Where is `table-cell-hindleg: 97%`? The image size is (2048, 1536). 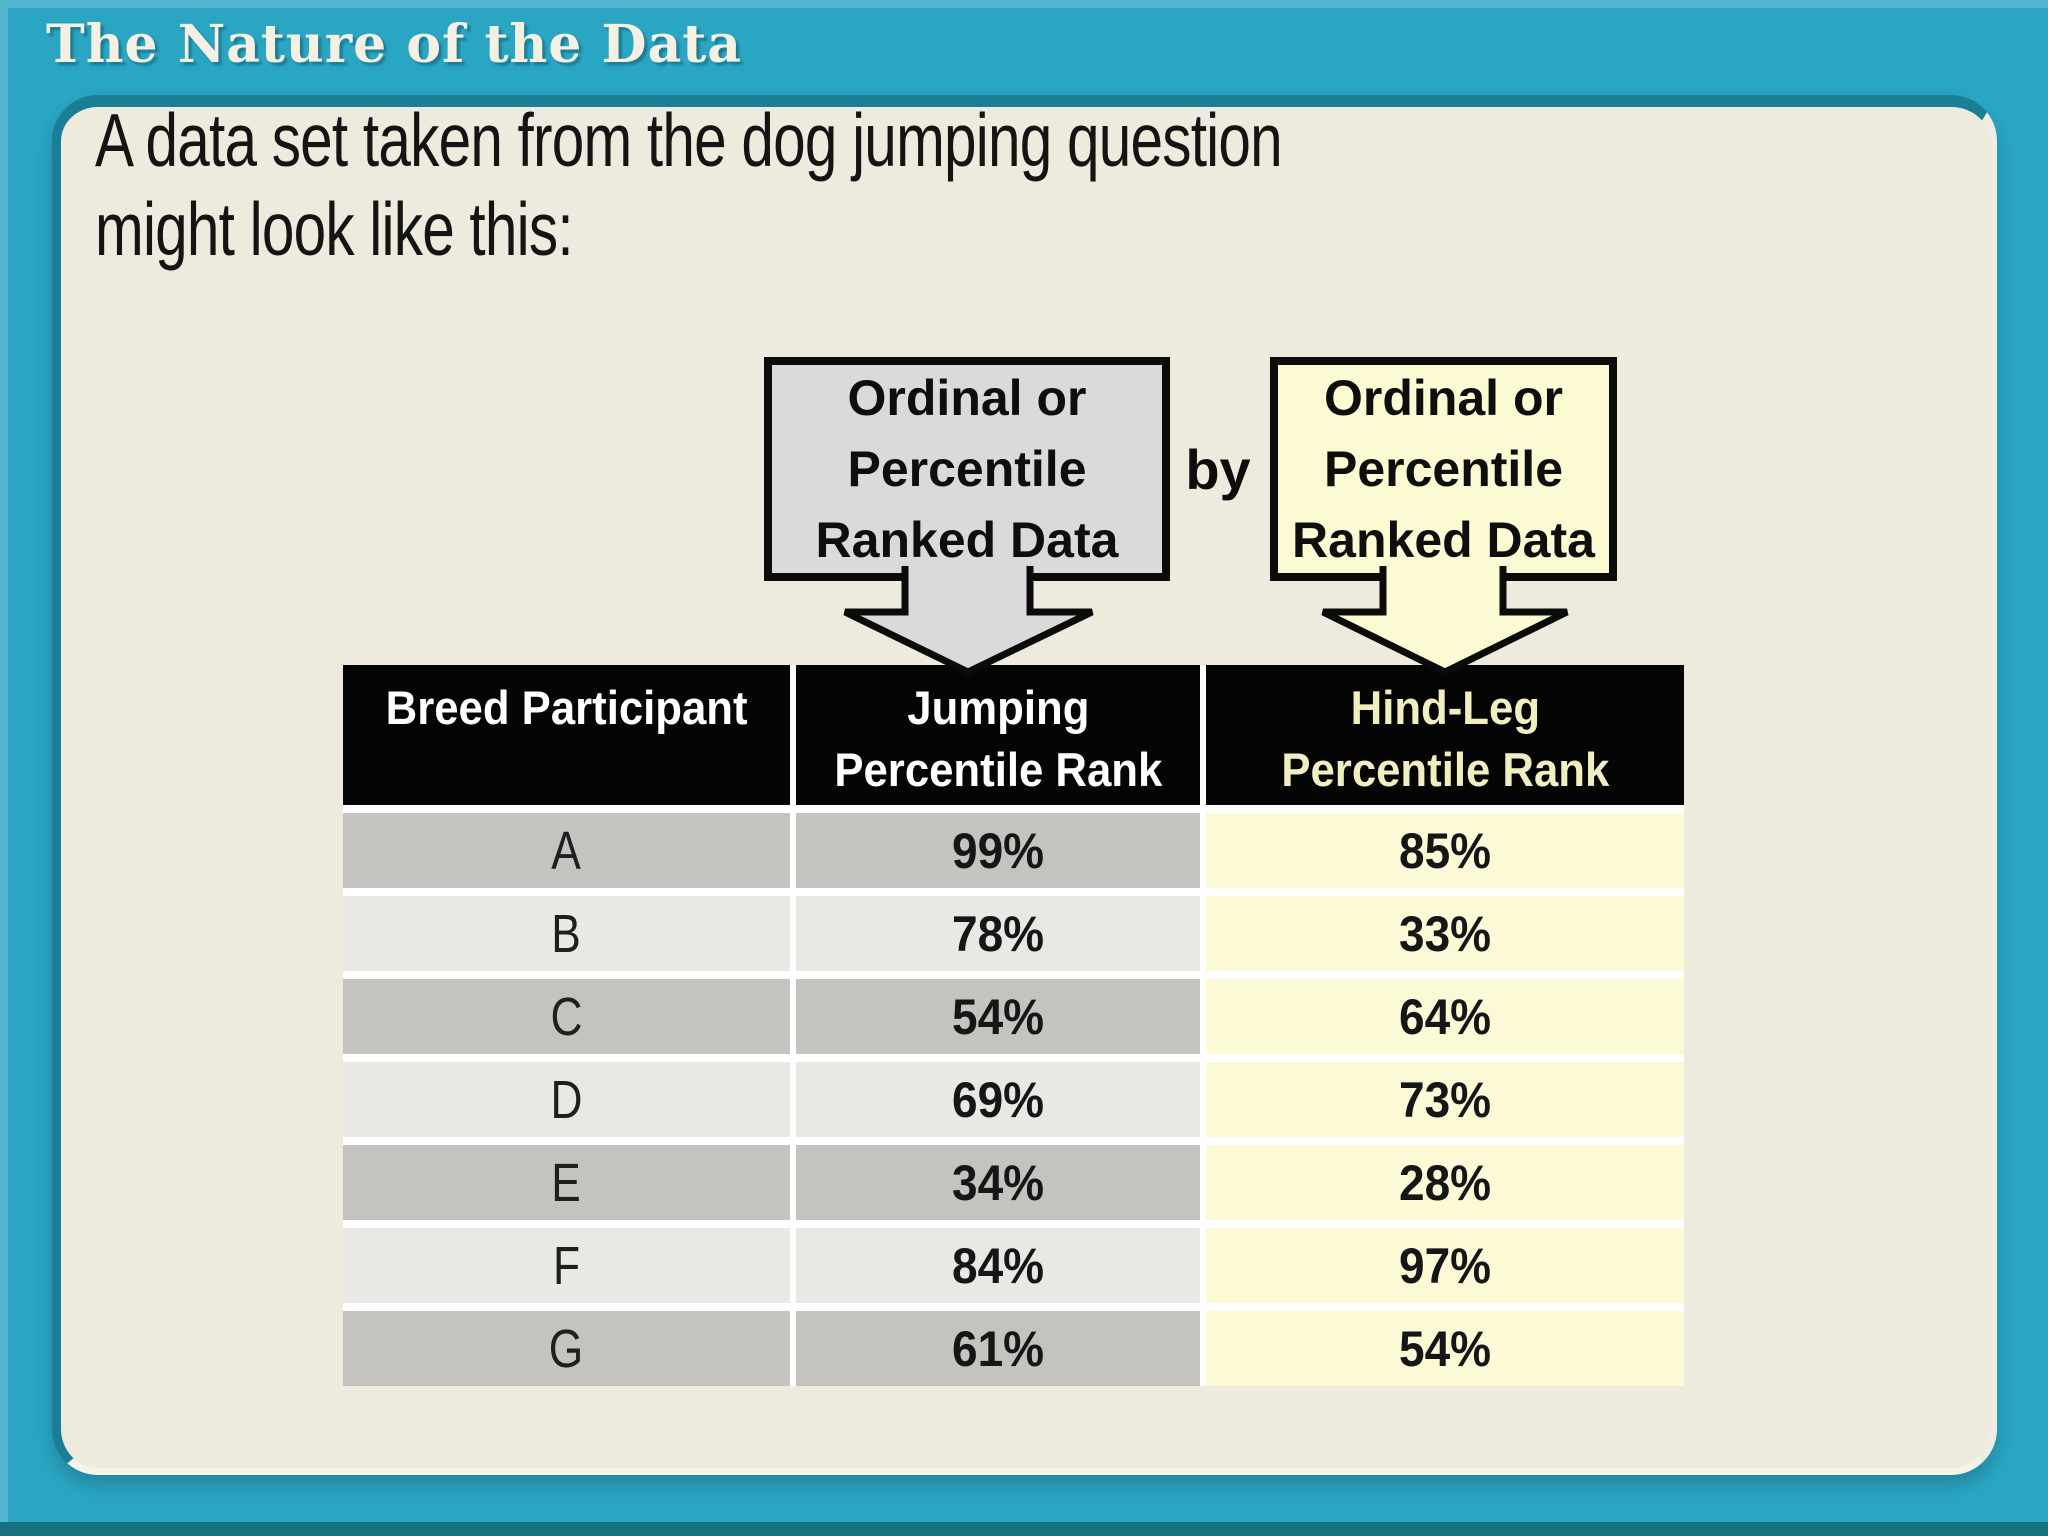 table-cell-hindleg: 97% is located at coordinates (1445, 1265).